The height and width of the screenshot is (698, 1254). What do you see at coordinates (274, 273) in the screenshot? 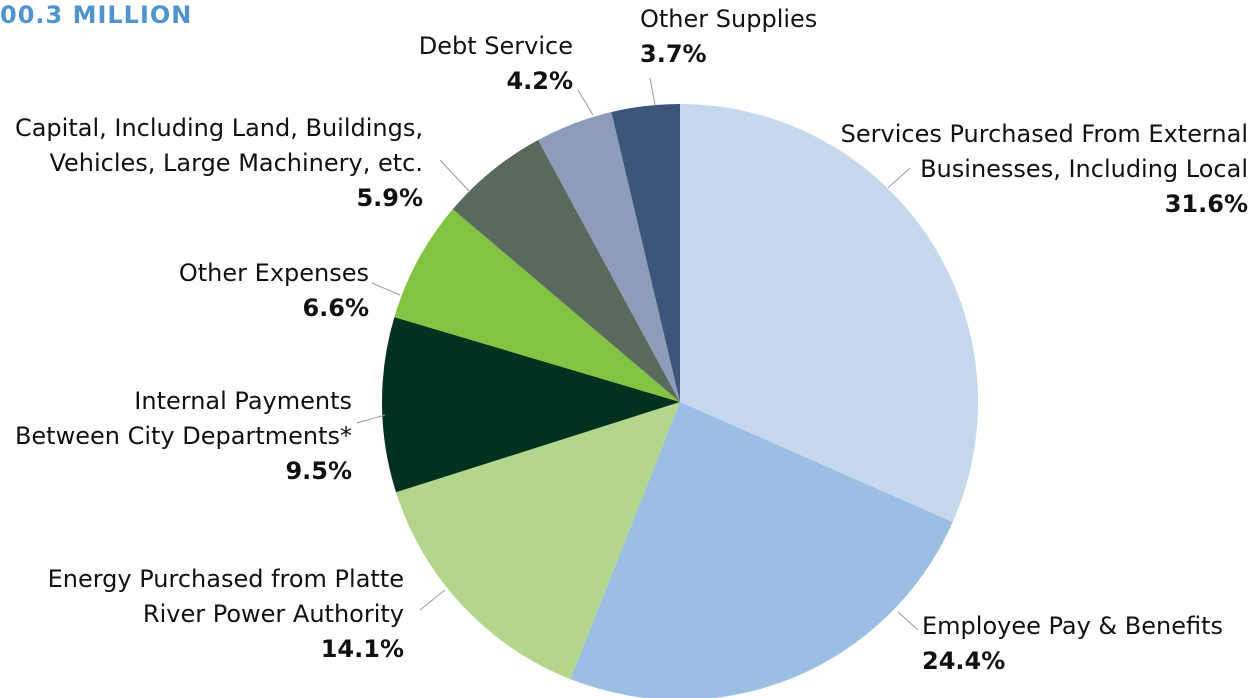
I see `slice-label: Other Expenses` at bounding box center [274, 273].